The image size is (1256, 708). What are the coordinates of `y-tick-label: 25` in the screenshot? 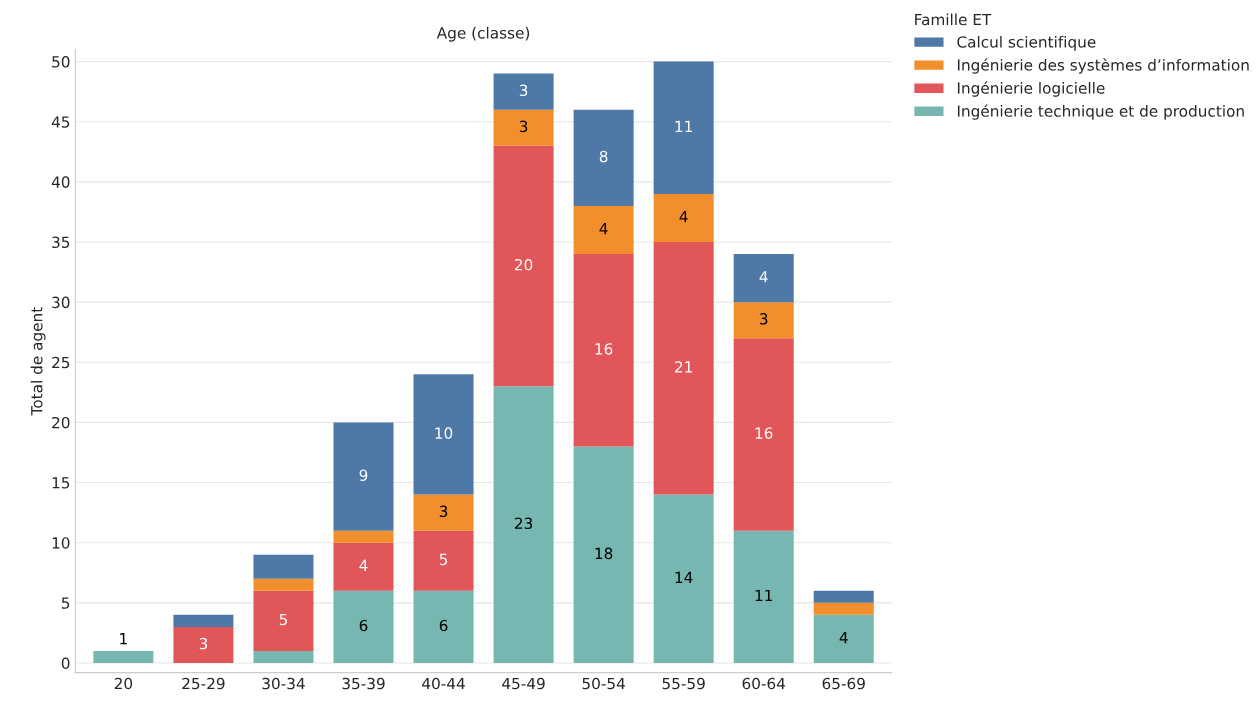 It's located at (61, 362).